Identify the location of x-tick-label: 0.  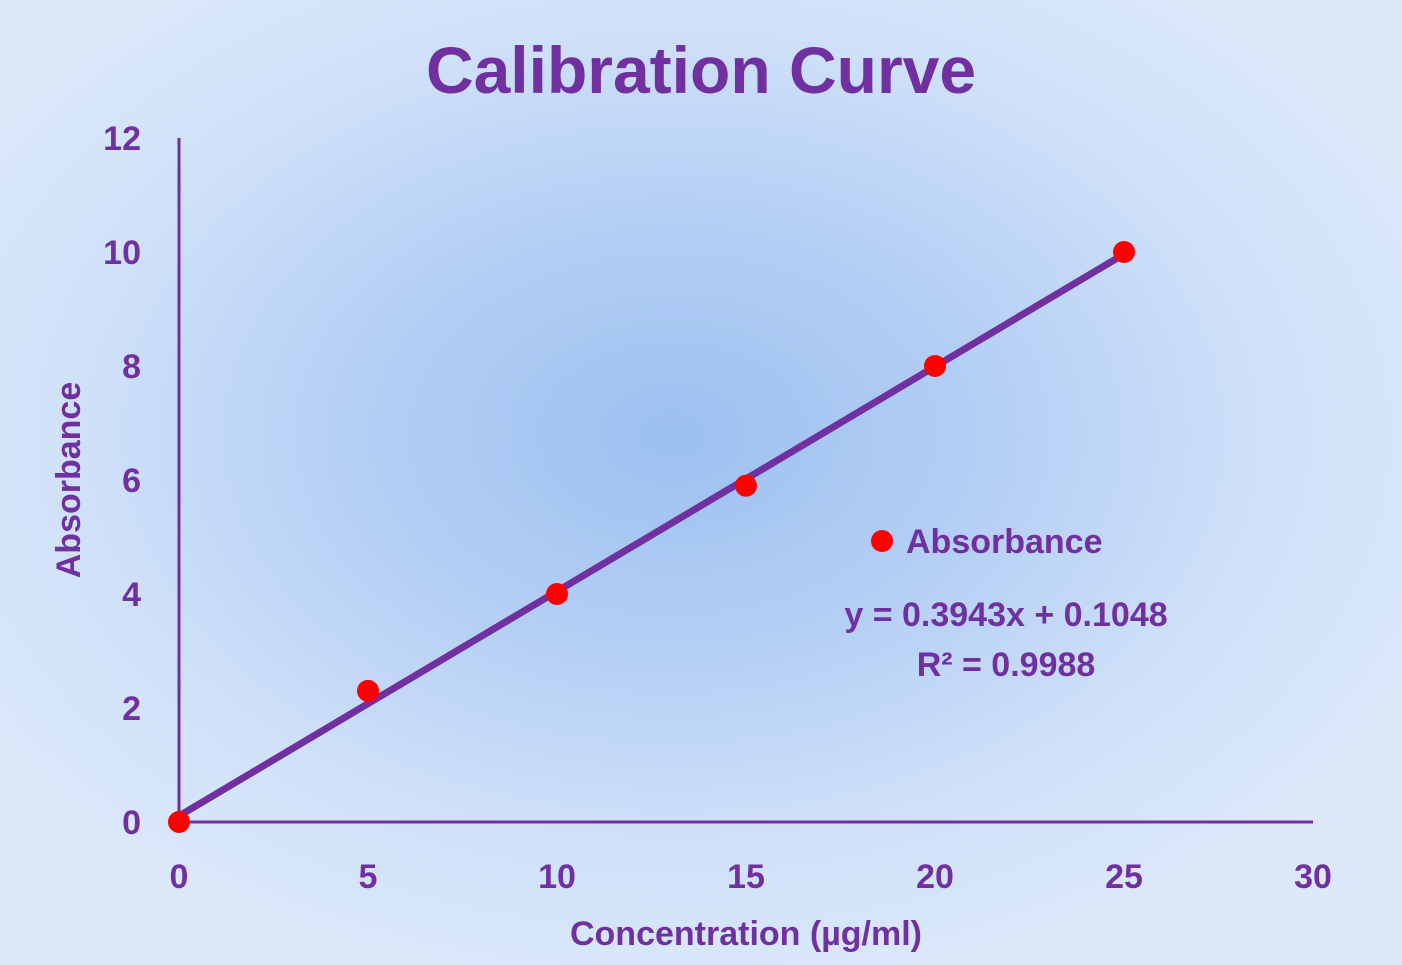
(179, 877).